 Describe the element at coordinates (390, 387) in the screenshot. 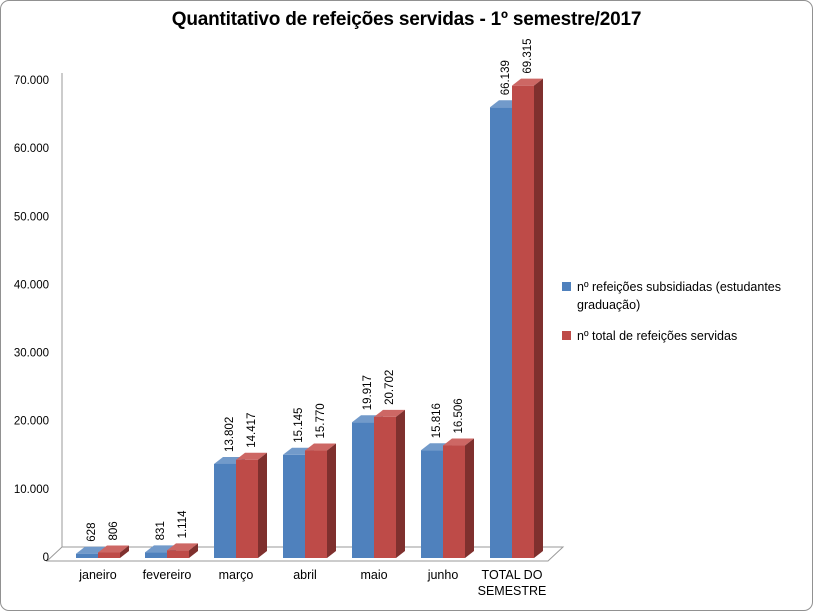

I see `bar-value-label: 20.702` at that location.